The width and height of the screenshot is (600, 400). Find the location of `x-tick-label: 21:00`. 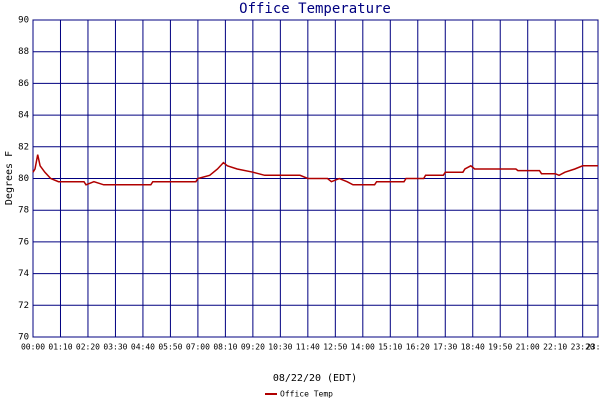

x-tick-label: 21:00 is located at coordinates (528, 347).